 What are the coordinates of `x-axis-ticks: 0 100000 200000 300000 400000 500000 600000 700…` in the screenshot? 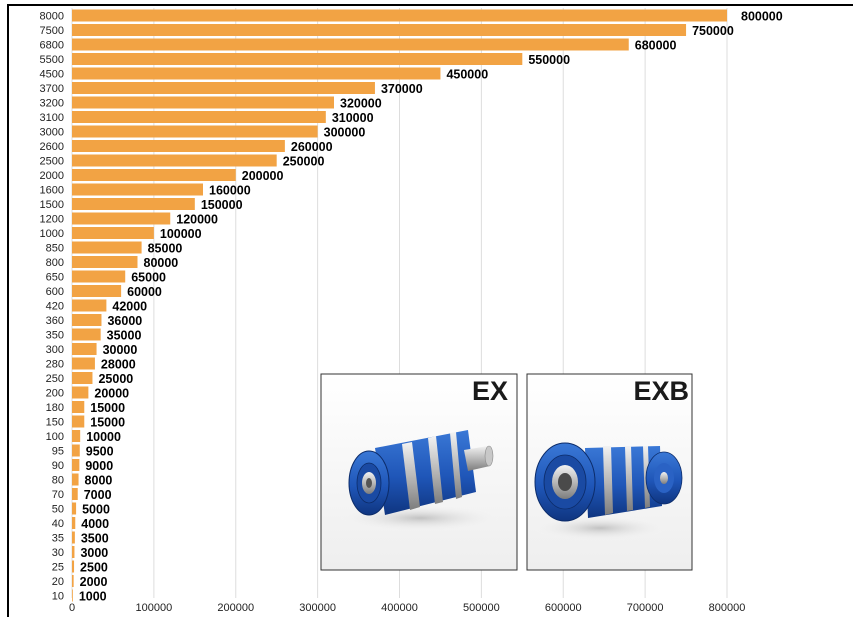 It's located at (407, 608).